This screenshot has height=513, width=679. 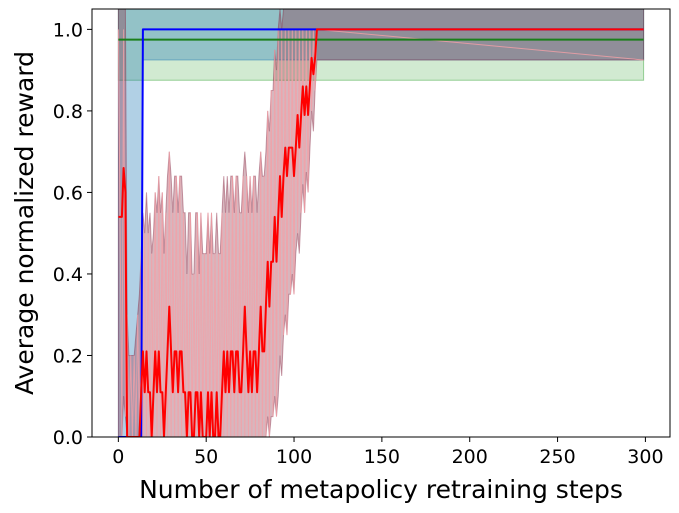 What do you see at coordinates (645, 457) in the screenshot?
I see `x-tick-label: 300` at bounding box center [645, 457].